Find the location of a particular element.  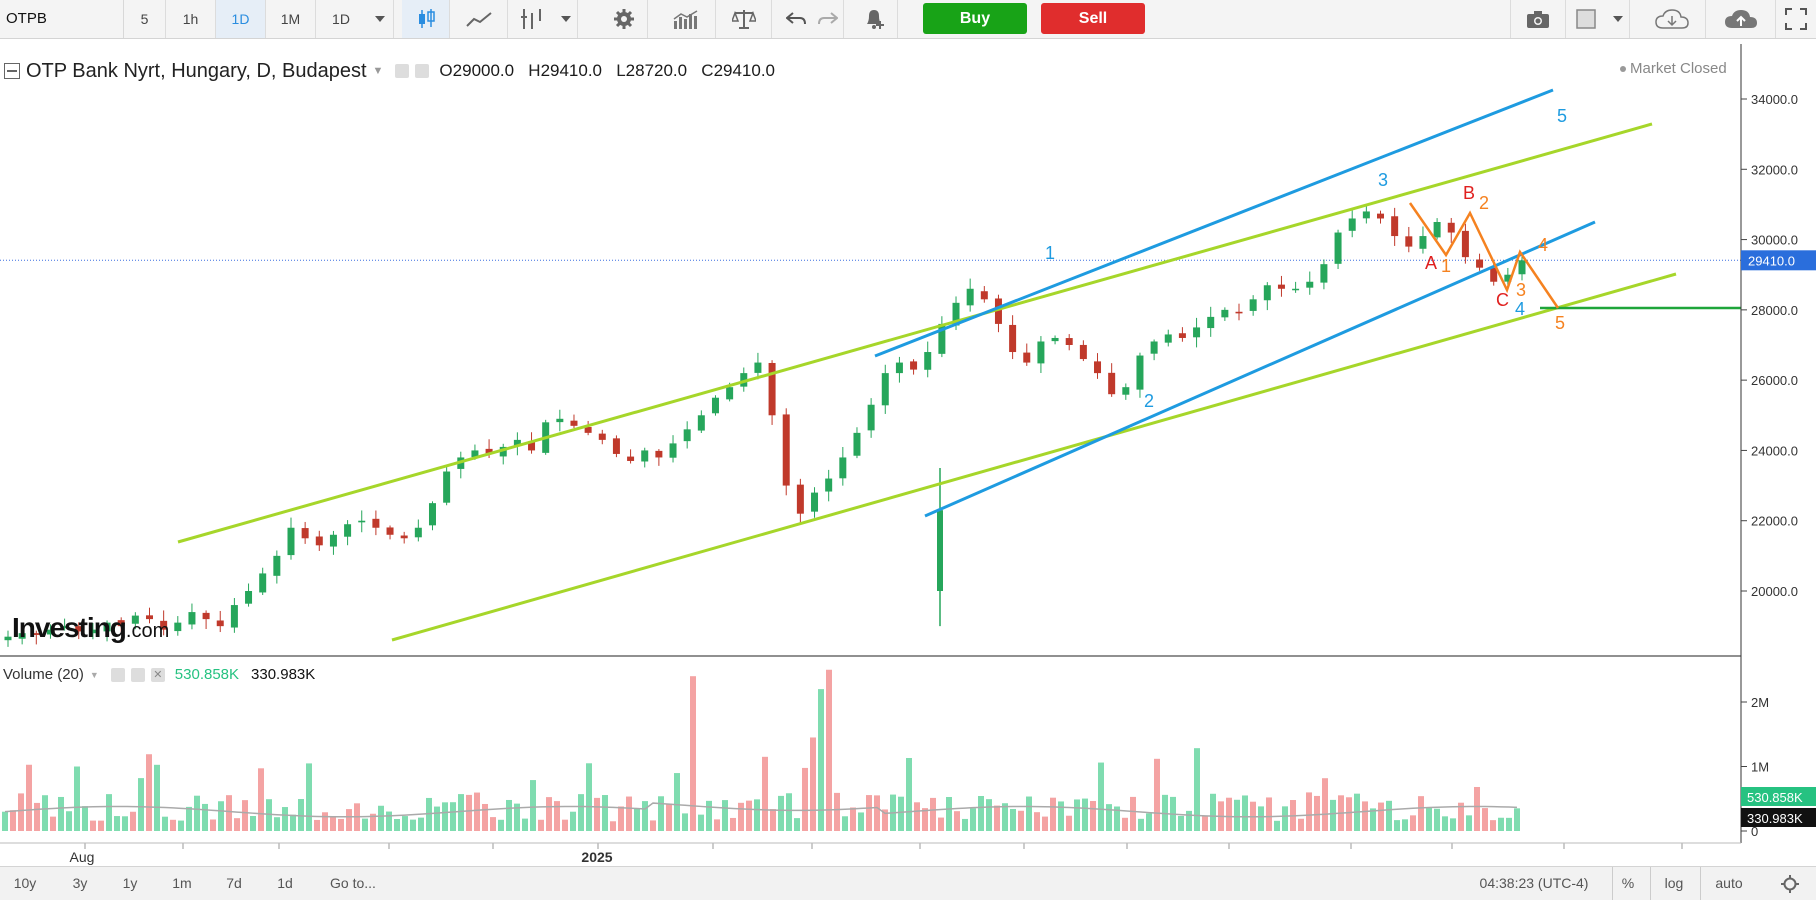

camera-icon is located at coordinates (1538, 19).